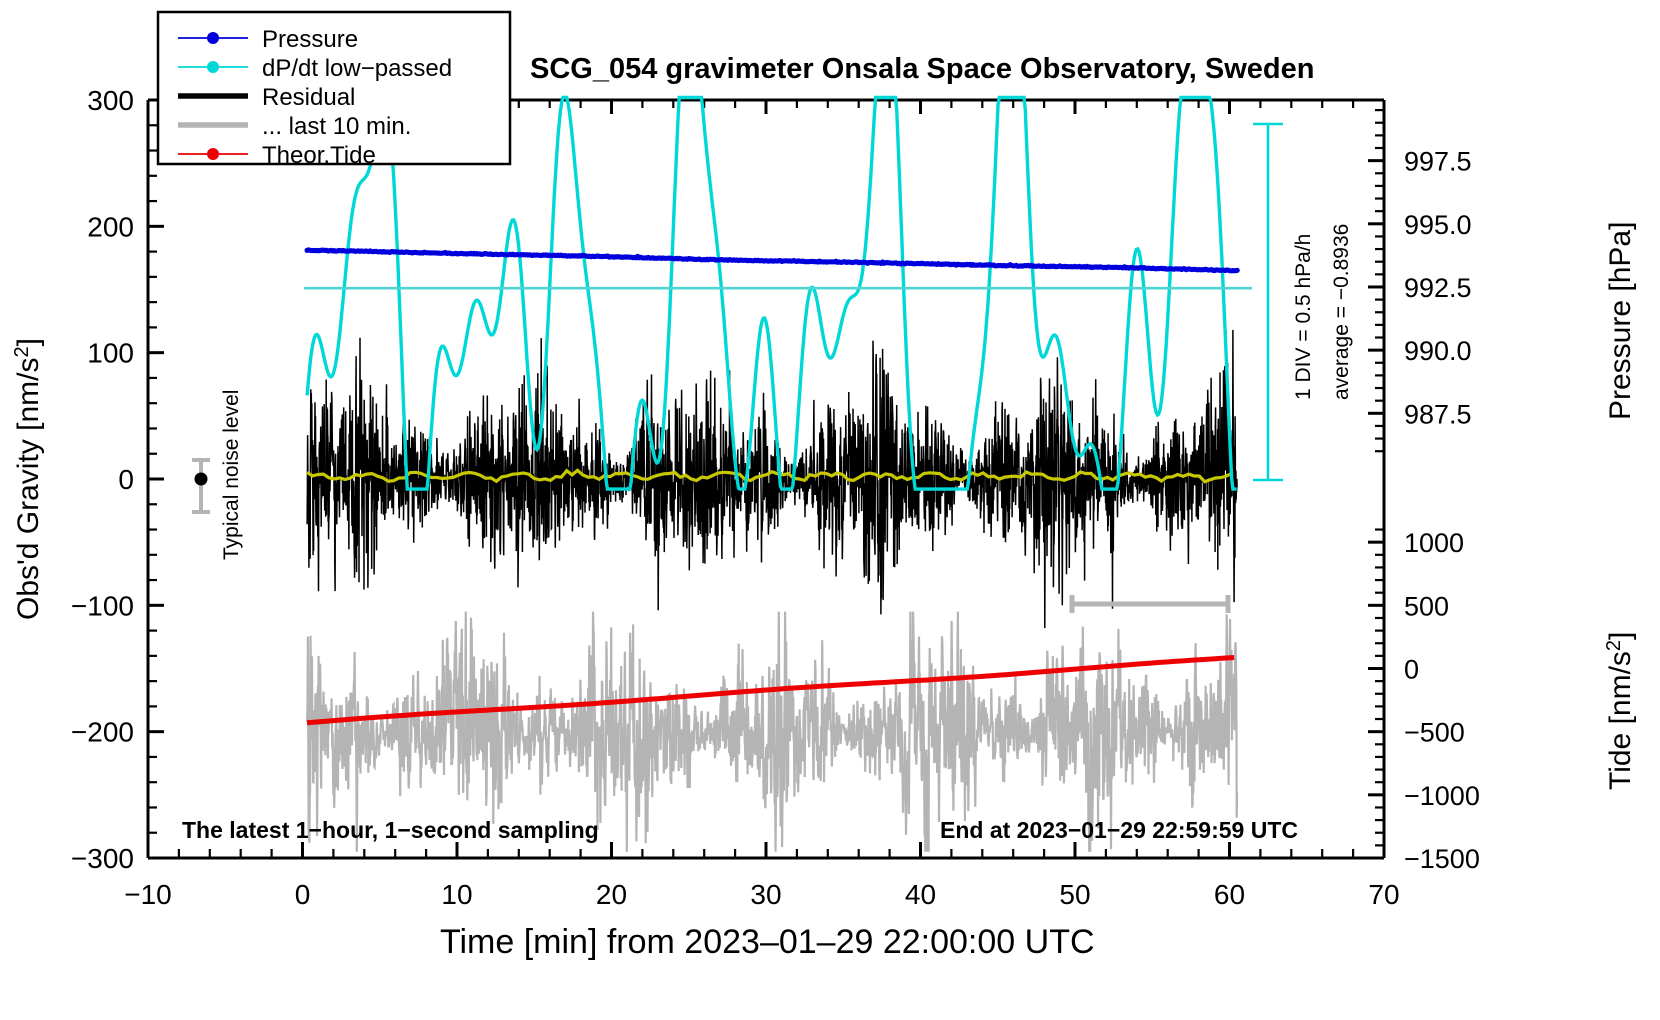 This screenshot has height=1020, width=1660. Describe the element at coordinates (1303, 317) in the screenshot. I see `dpdt-scale-label: 1 DIV = 0.5 hPa/h` at that location.